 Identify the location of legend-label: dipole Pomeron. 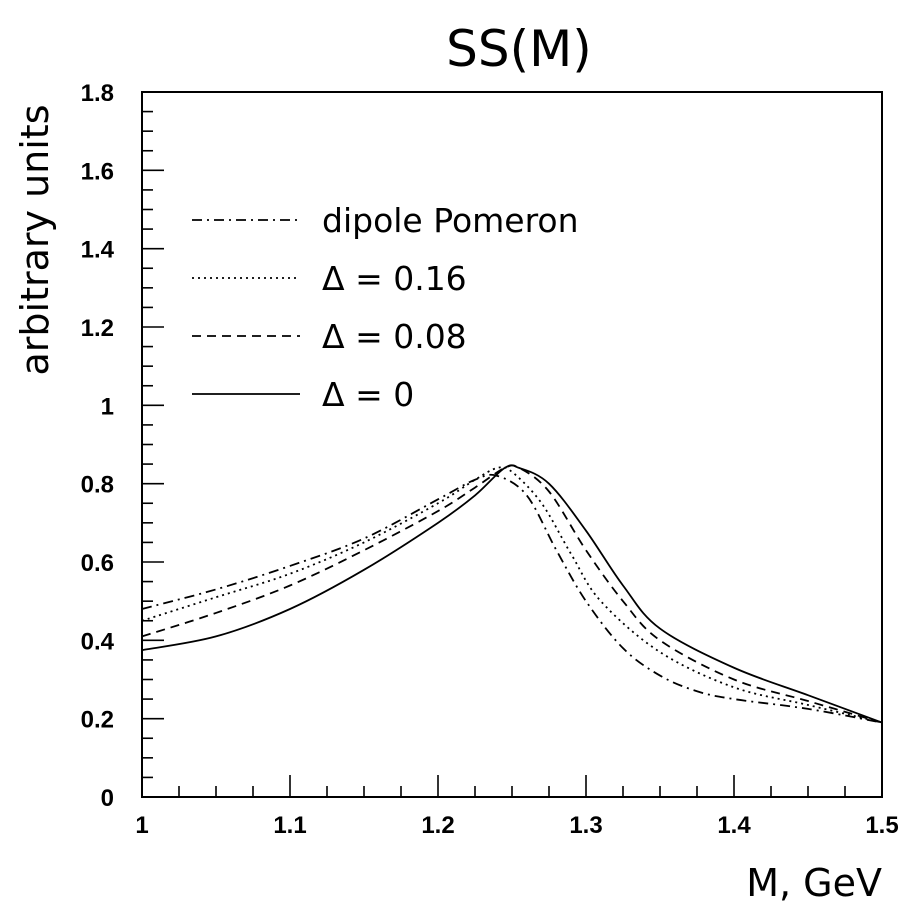
(450, 220).